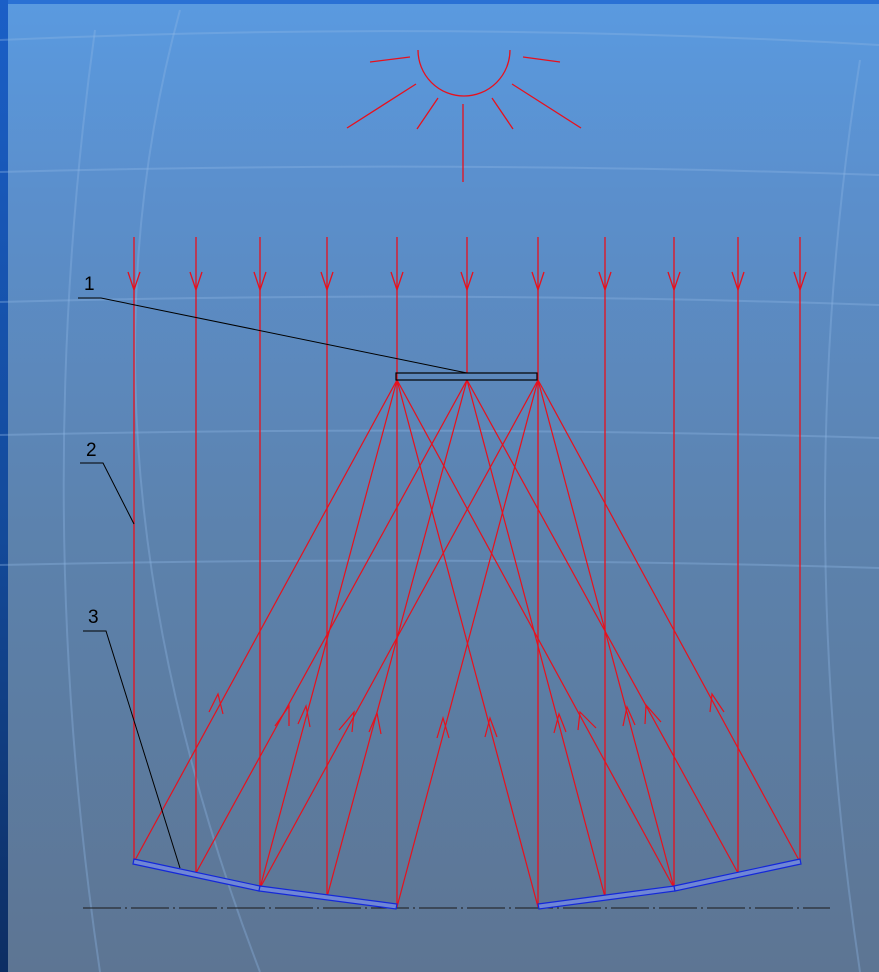  What do you see at coordinates (91, 450) in the screenshot?
I see `label-2: 2` at bounding box center [91, 450].